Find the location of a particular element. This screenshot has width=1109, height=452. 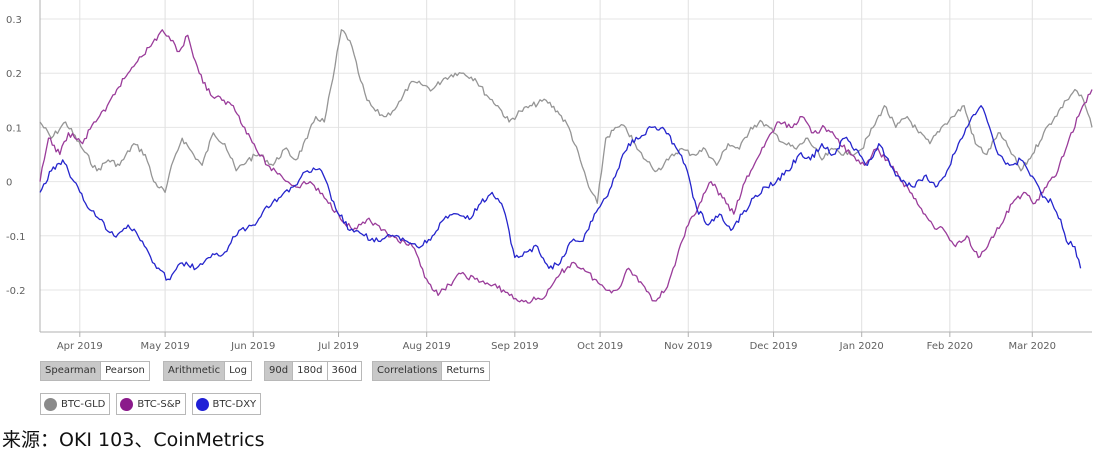

legend: BTC-GLD BTC-S&P BTC-DXY is located at coordinates (151, 404).